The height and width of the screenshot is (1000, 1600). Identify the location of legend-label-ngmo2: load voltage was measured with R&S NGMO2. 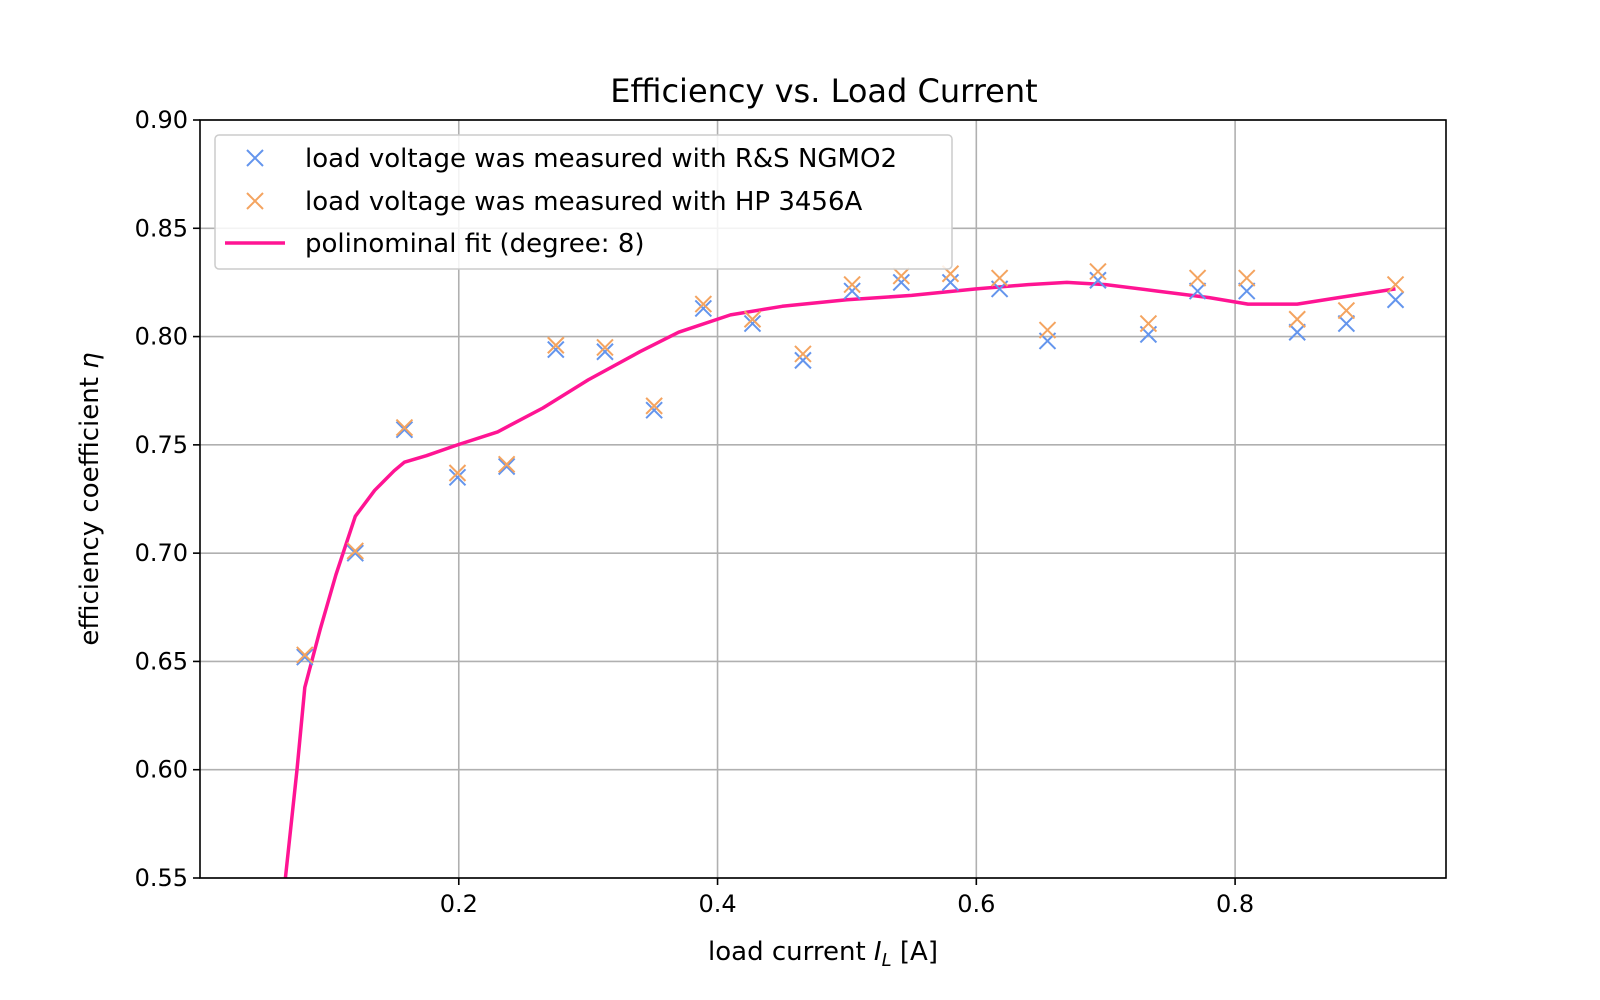
(601, 159).